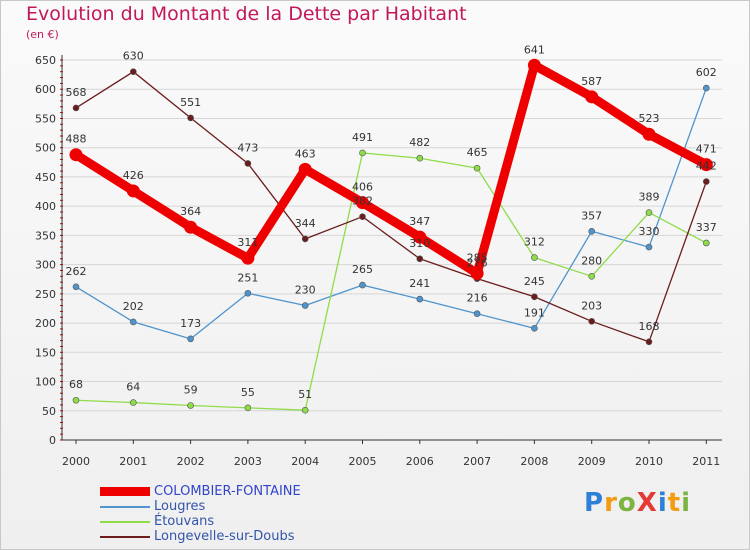  I want to click on logo-letter: i, so click(662, 503).